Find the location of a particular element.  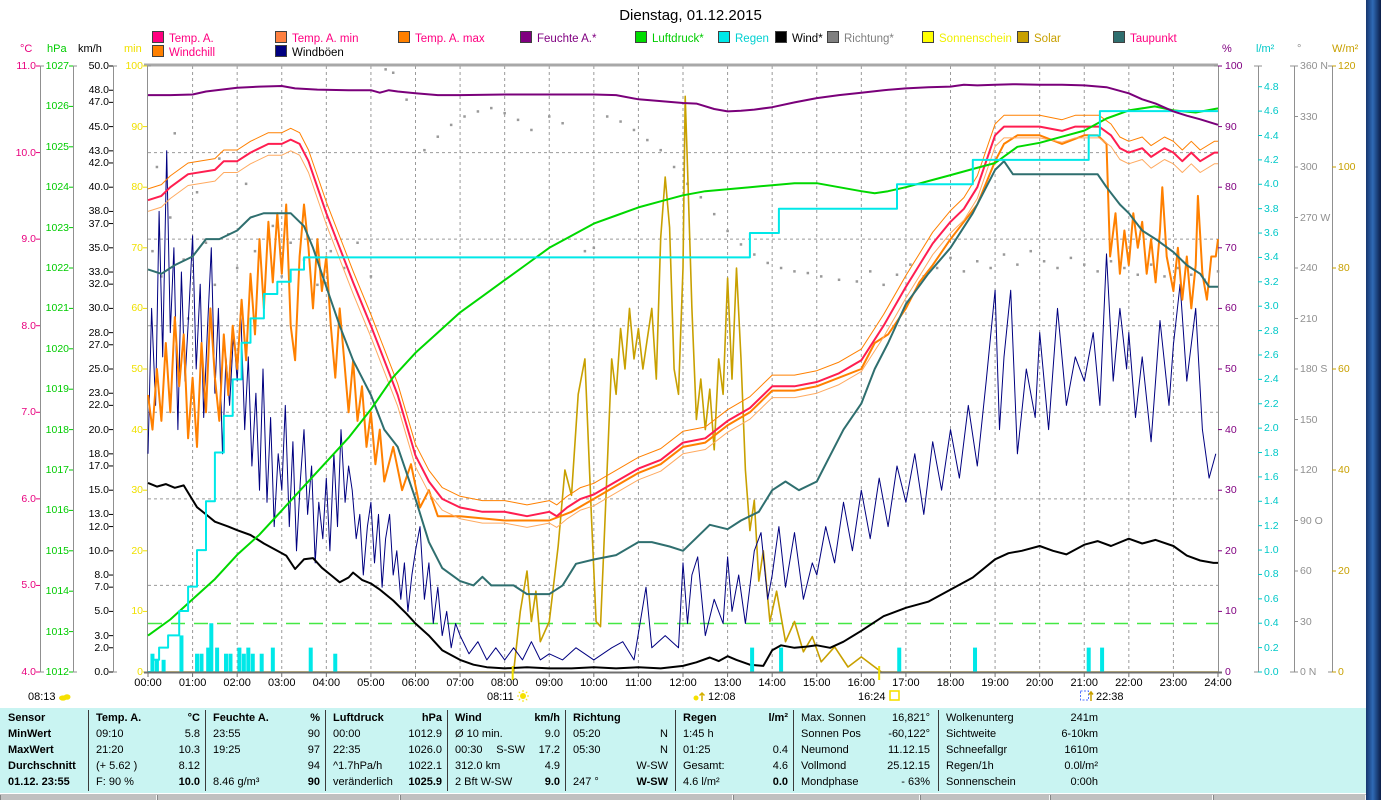

table-col-header: Luftdruck is located at coordinates (358, 718).